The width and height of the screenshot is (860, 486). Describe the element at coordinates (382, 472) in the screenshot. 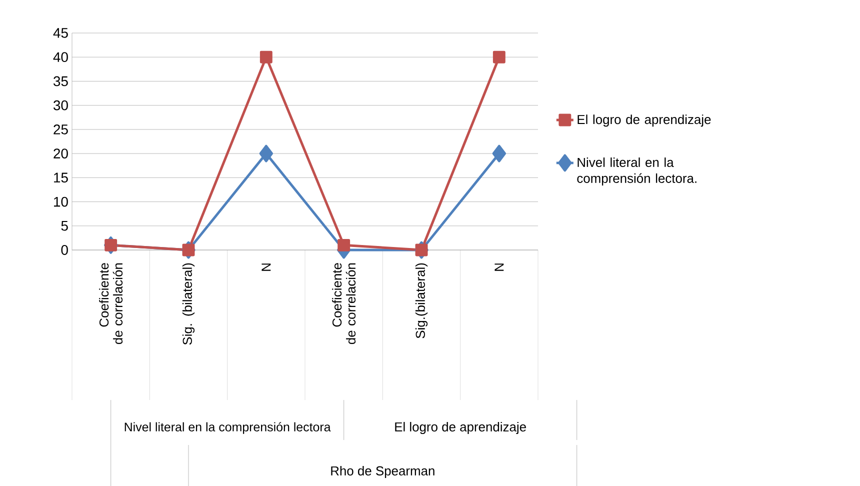

I see `text: Rho de Spearman` at that location.